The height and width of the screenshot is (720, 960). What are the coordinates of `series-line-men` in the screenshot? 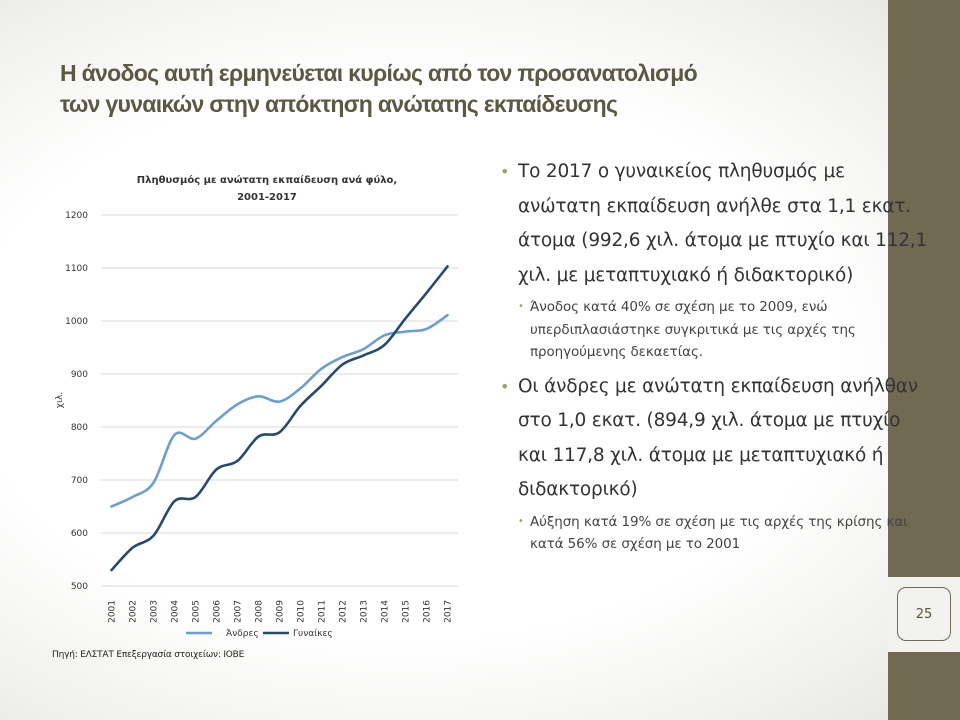 It's located at (279, 410).